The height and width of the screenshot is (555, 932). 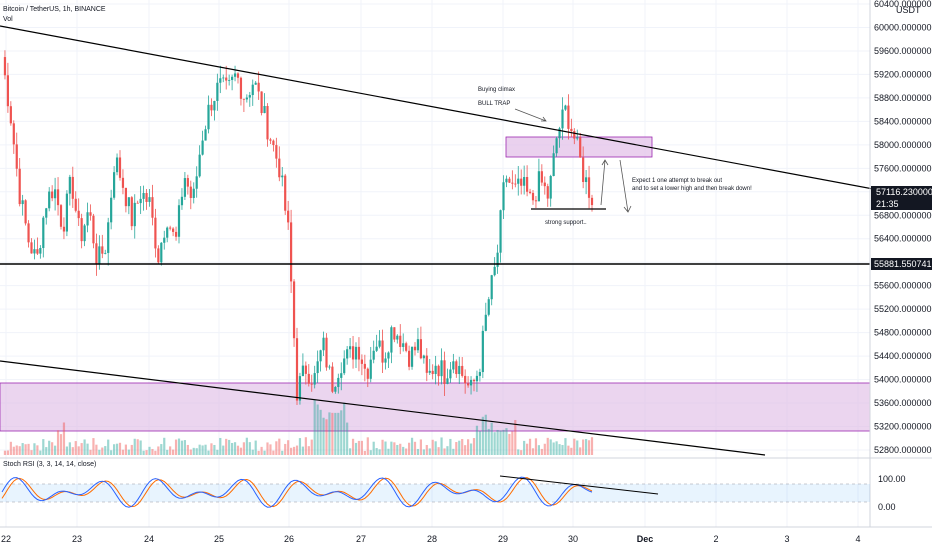 What do you see at coordinates (383, 408) in the screenshot?
I see `lower-trendline` at bounding box center [383, 408].